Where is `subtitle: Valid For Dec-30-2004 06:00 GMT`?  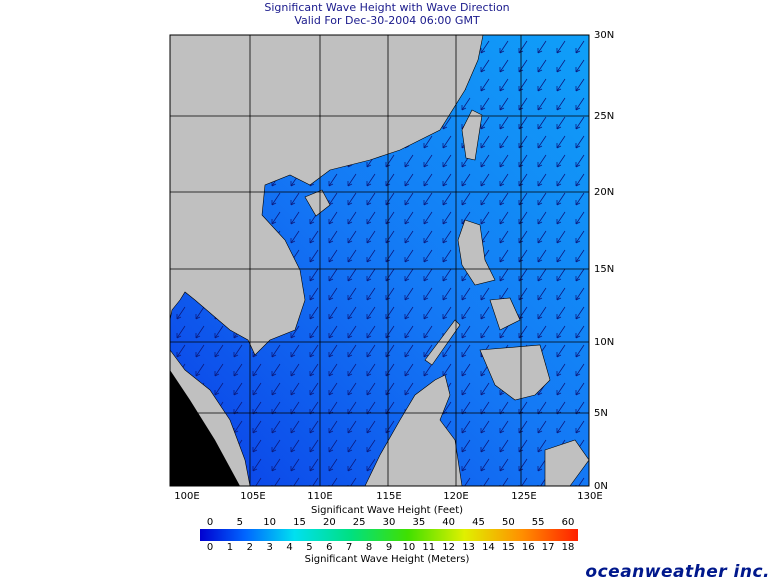 subtitle: Valid For Dec-30-2004 06:00 GMT is located at coordinates (387, 20).